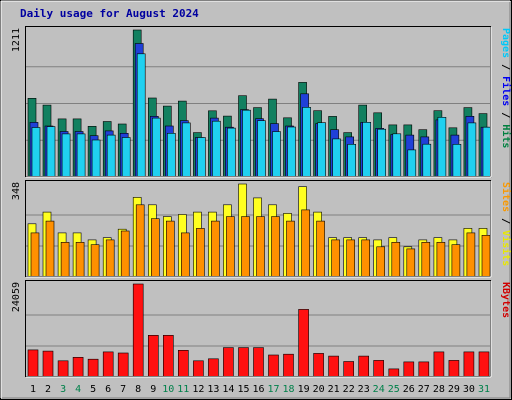 Image resolution: width=512 pixels, height=400 pixels. I want to click on day-label-3: 3, so click(63, 389).